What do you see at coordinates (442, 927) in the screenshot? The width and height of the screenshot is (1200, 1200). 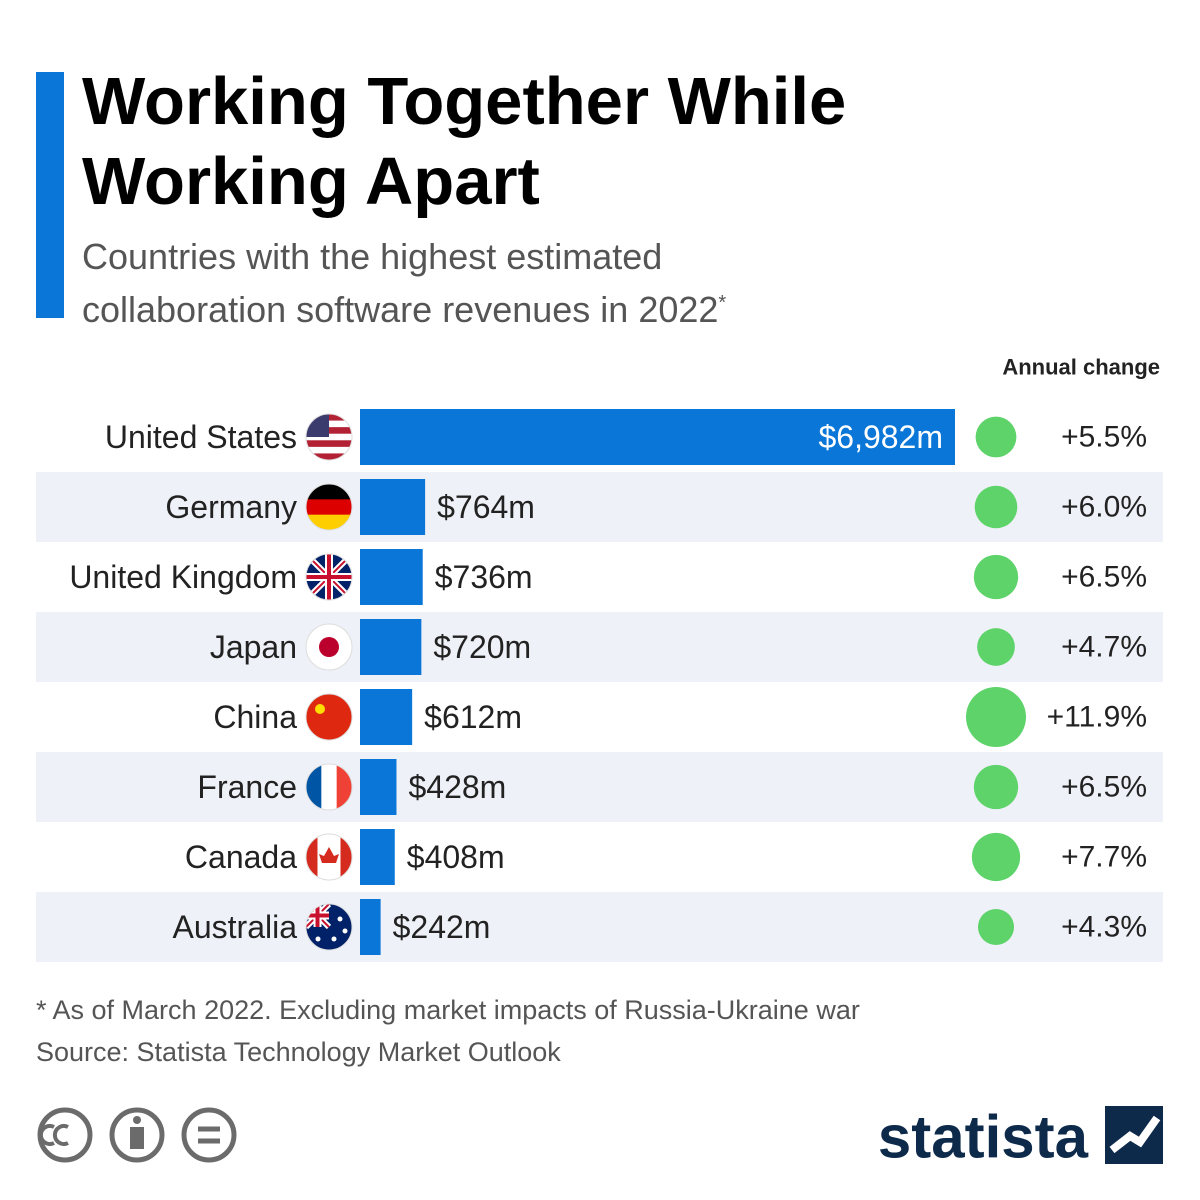 I see `value-label: $242m` at bounding box center [442, 927].